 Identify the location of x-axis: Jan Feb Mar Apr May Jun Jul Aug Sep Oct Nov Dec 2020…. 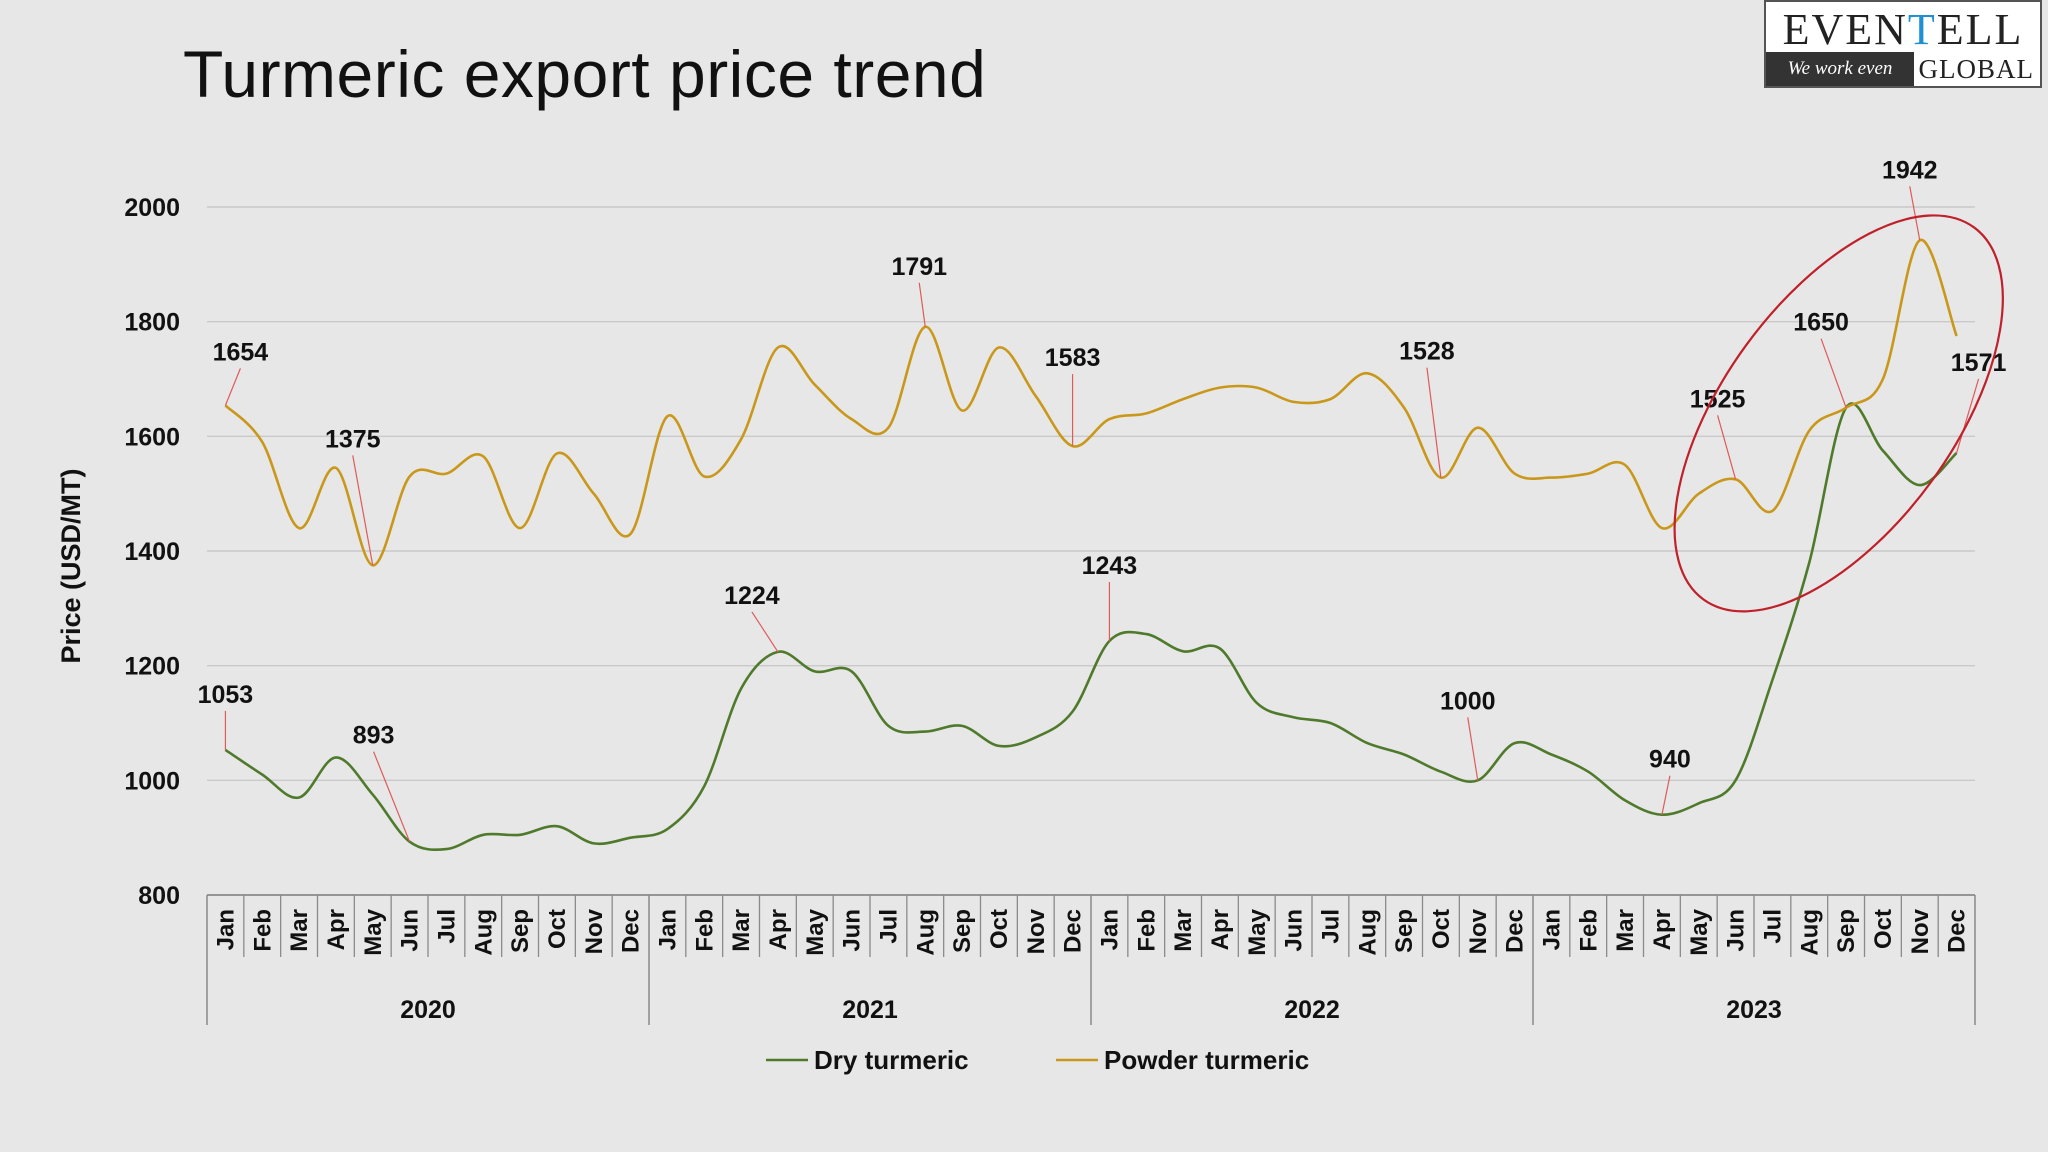
(1091, 960).